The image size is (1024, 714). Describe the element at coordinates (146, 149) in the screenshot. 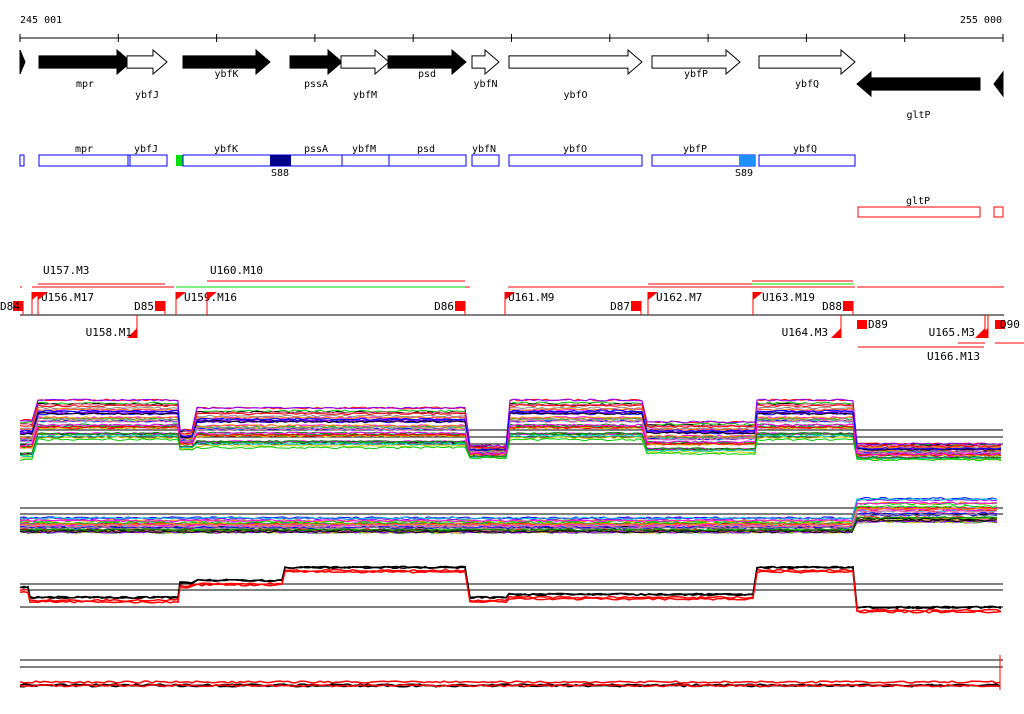

I see `segment-label: ybfJ` at that location.